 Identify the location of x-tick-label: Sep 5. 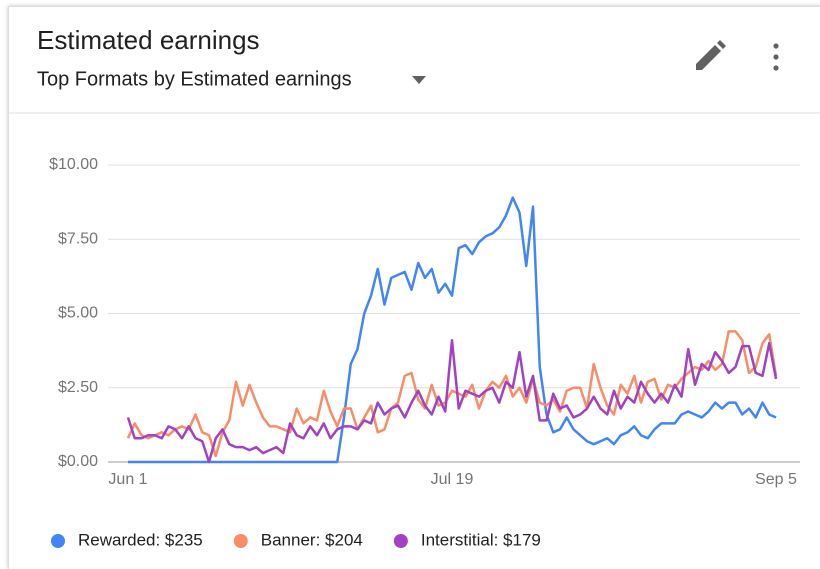
(776, 479).